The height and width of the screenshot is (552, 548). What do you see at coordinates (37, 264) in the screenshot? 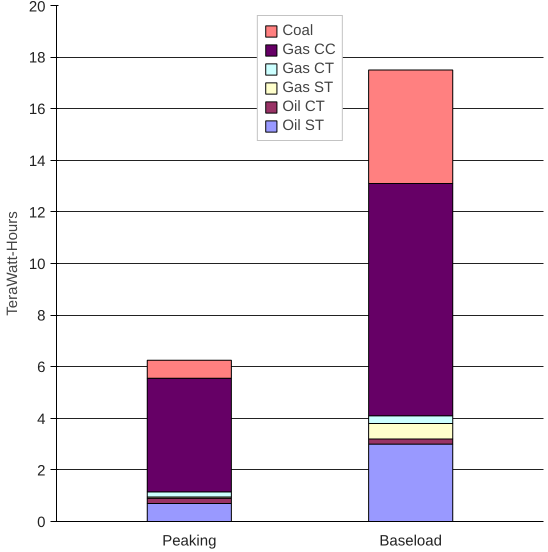
I see `y-tick-label: 10` at bounding box center [37, 264].